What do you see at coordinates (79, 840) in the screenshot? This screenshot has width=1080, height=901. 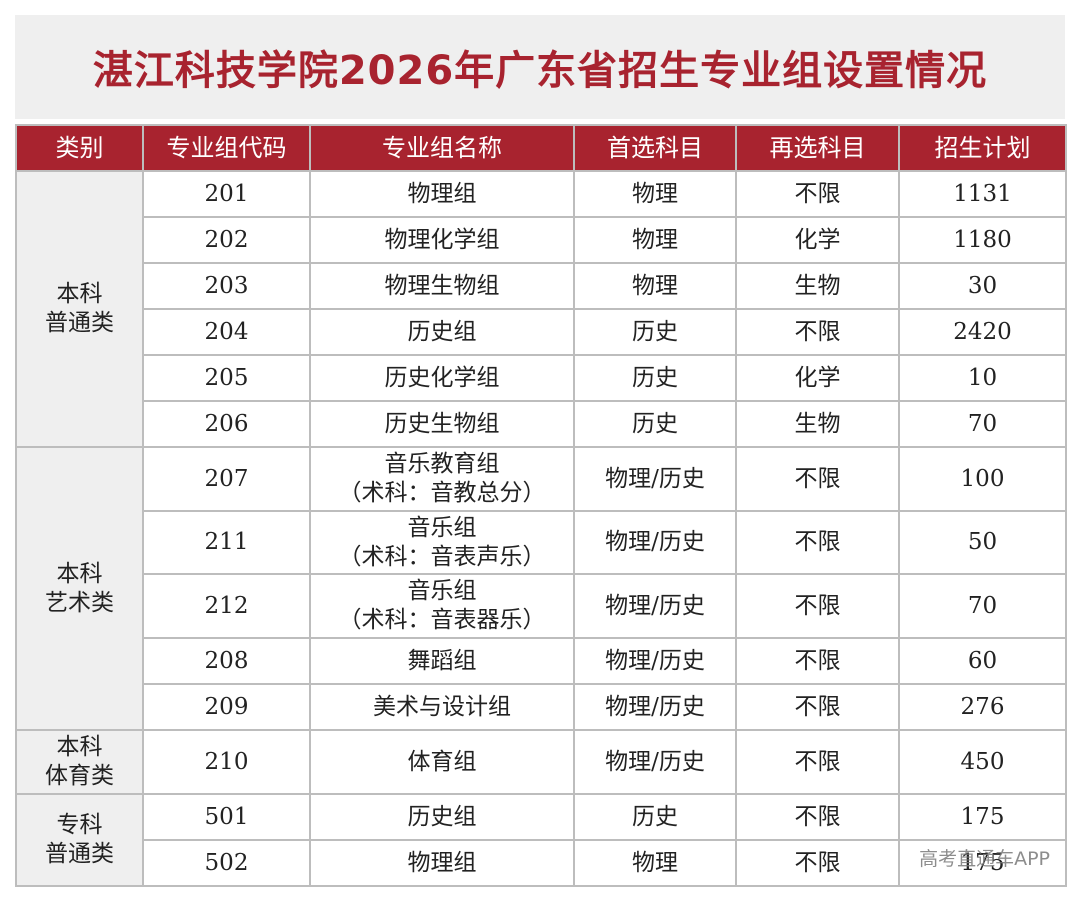 I see `category-cell: 专科 普通类` at bounding box center [79, 840].